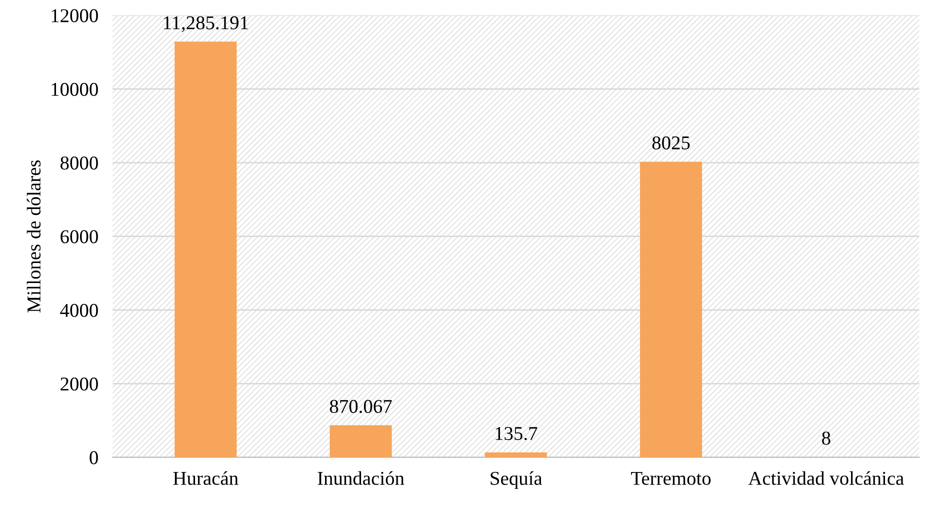  I want to click on data-label: 135.7, so click(517, 433).